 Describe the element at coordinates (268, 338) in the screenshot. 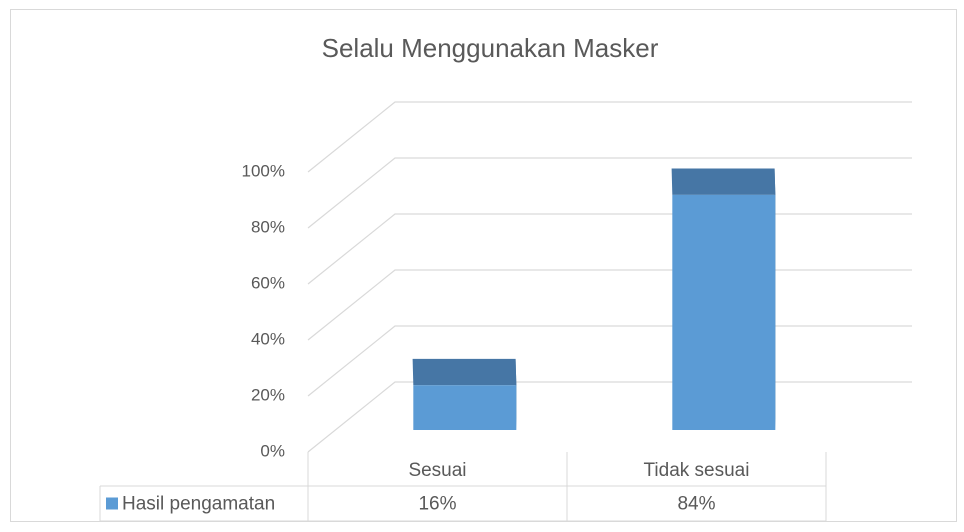

I see `y-tick-label: 40%` at that location.